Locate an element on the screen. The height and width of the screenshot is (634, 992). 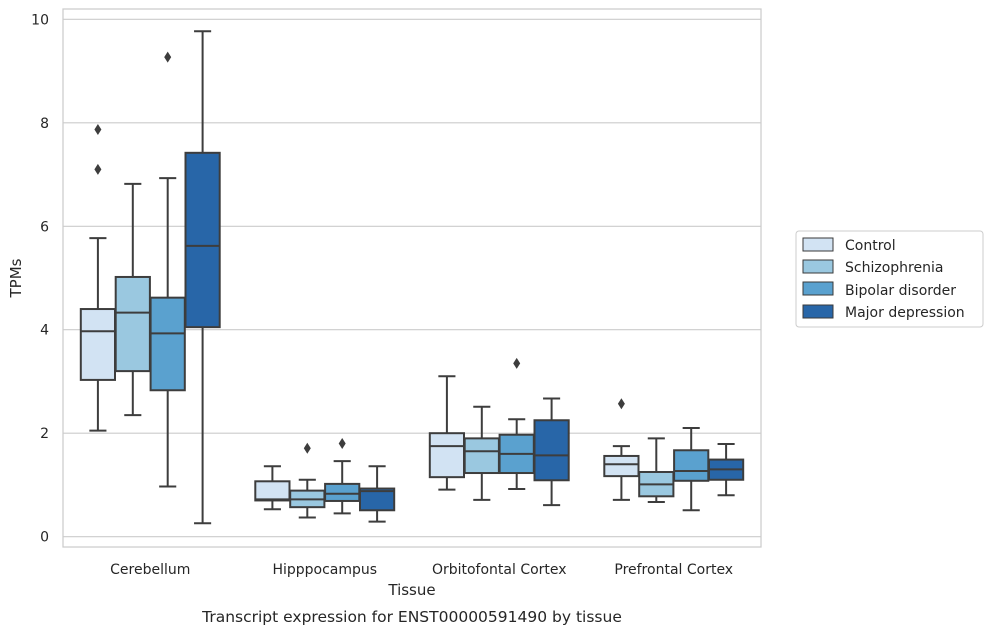
box-bipolar-disorder-orbitofontal-cortex is located at coordinates (516, 424).